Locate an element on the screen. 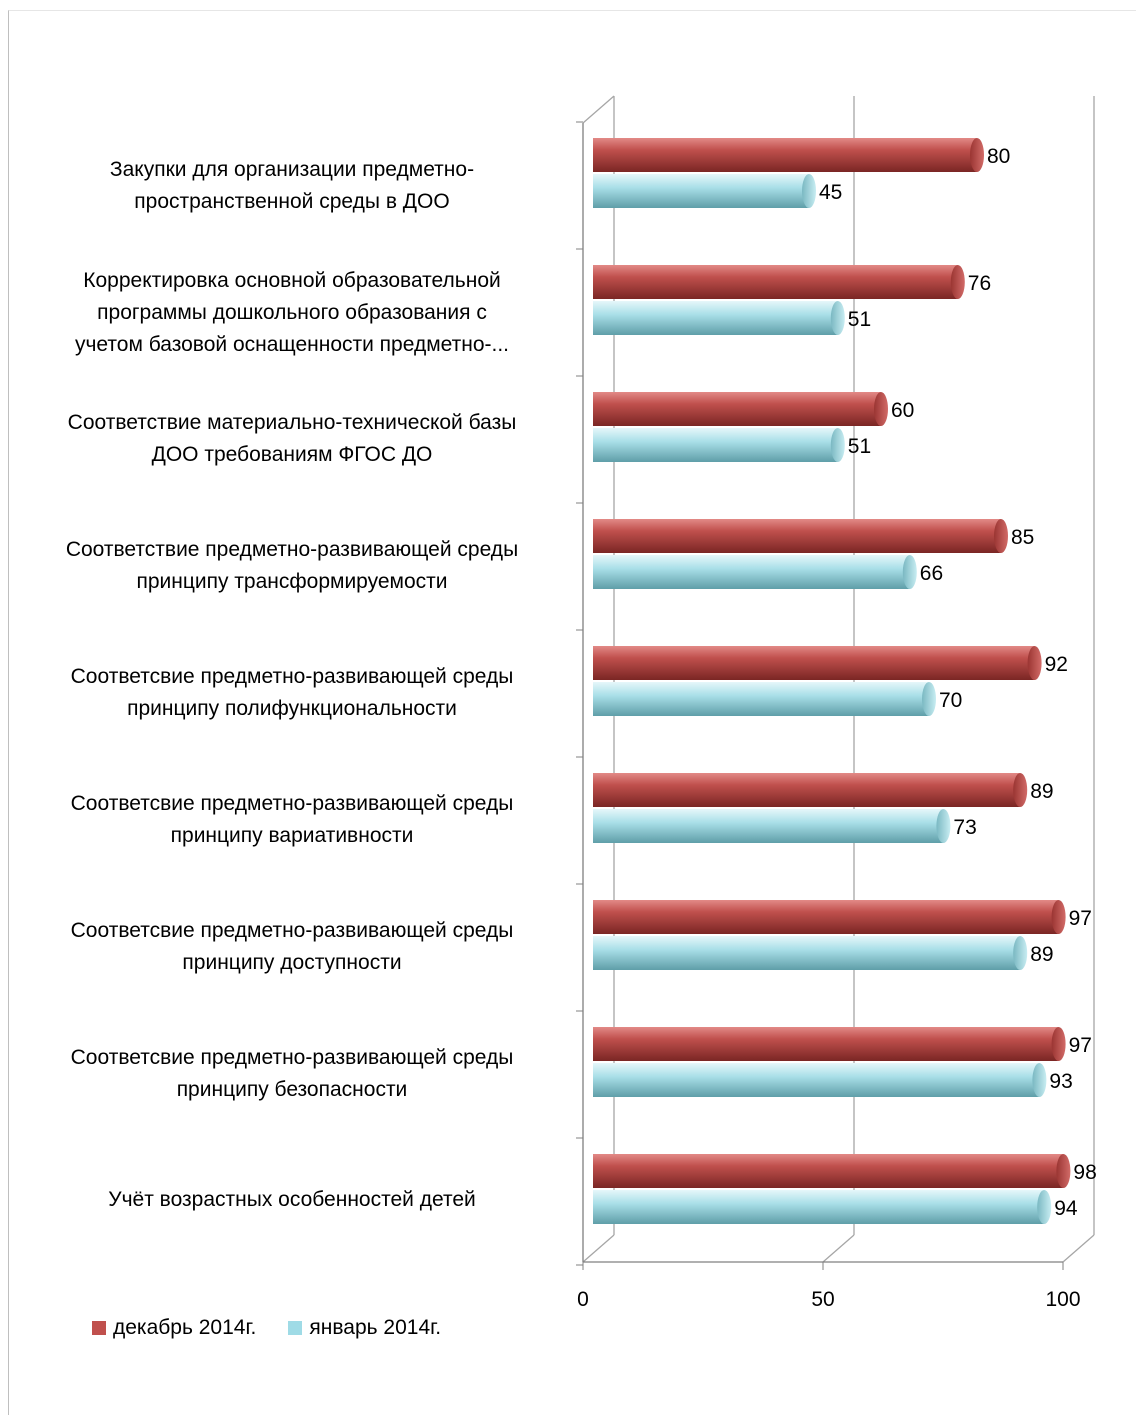  data-label: 70 is located at coordinates (950, 700).